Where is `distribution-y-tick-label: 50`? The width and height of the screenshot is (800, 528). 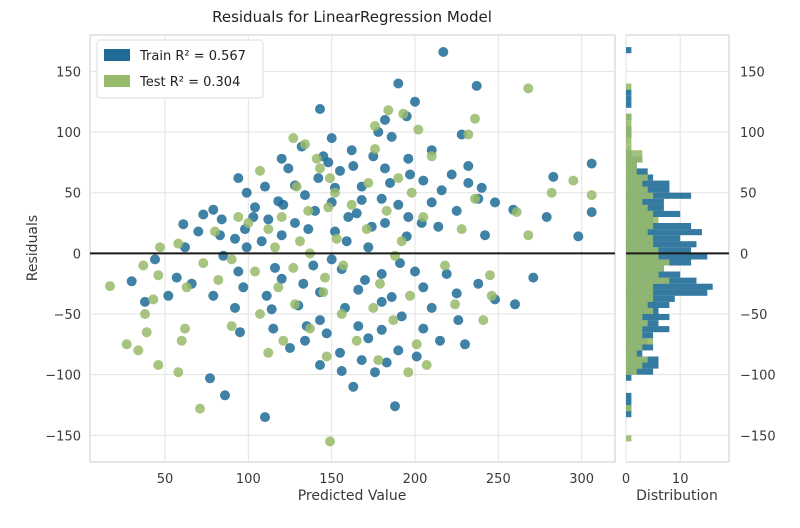
distribution-y-tick-label: 50 is located at coordinates (748, 194).